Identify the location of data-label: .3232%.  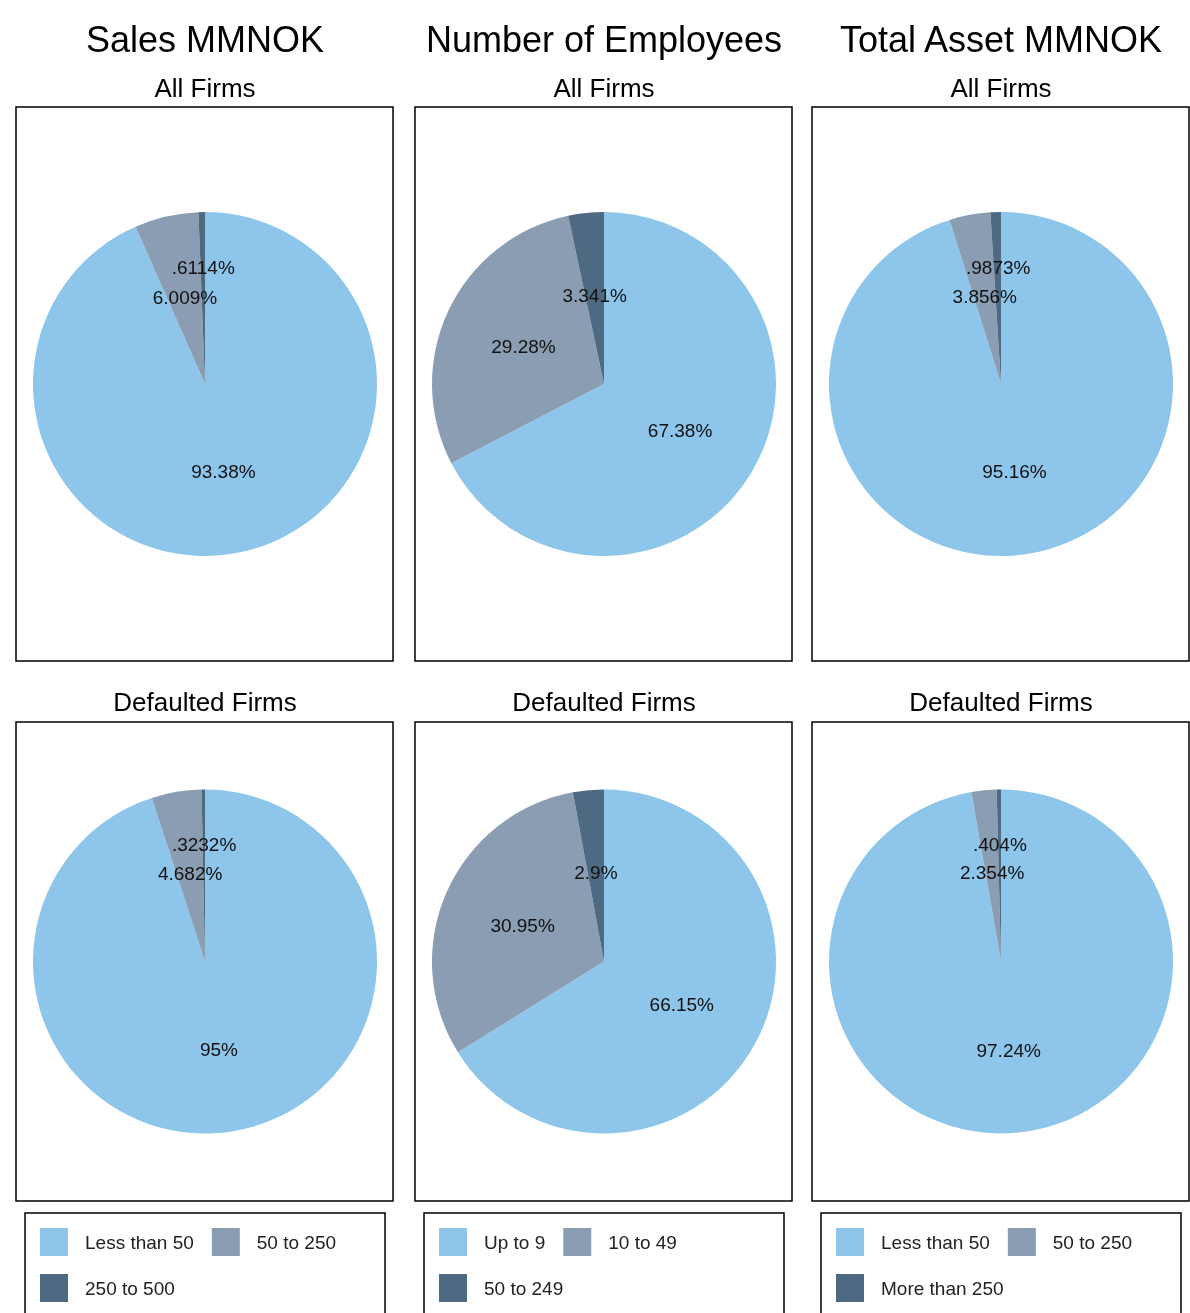
(204, 844).